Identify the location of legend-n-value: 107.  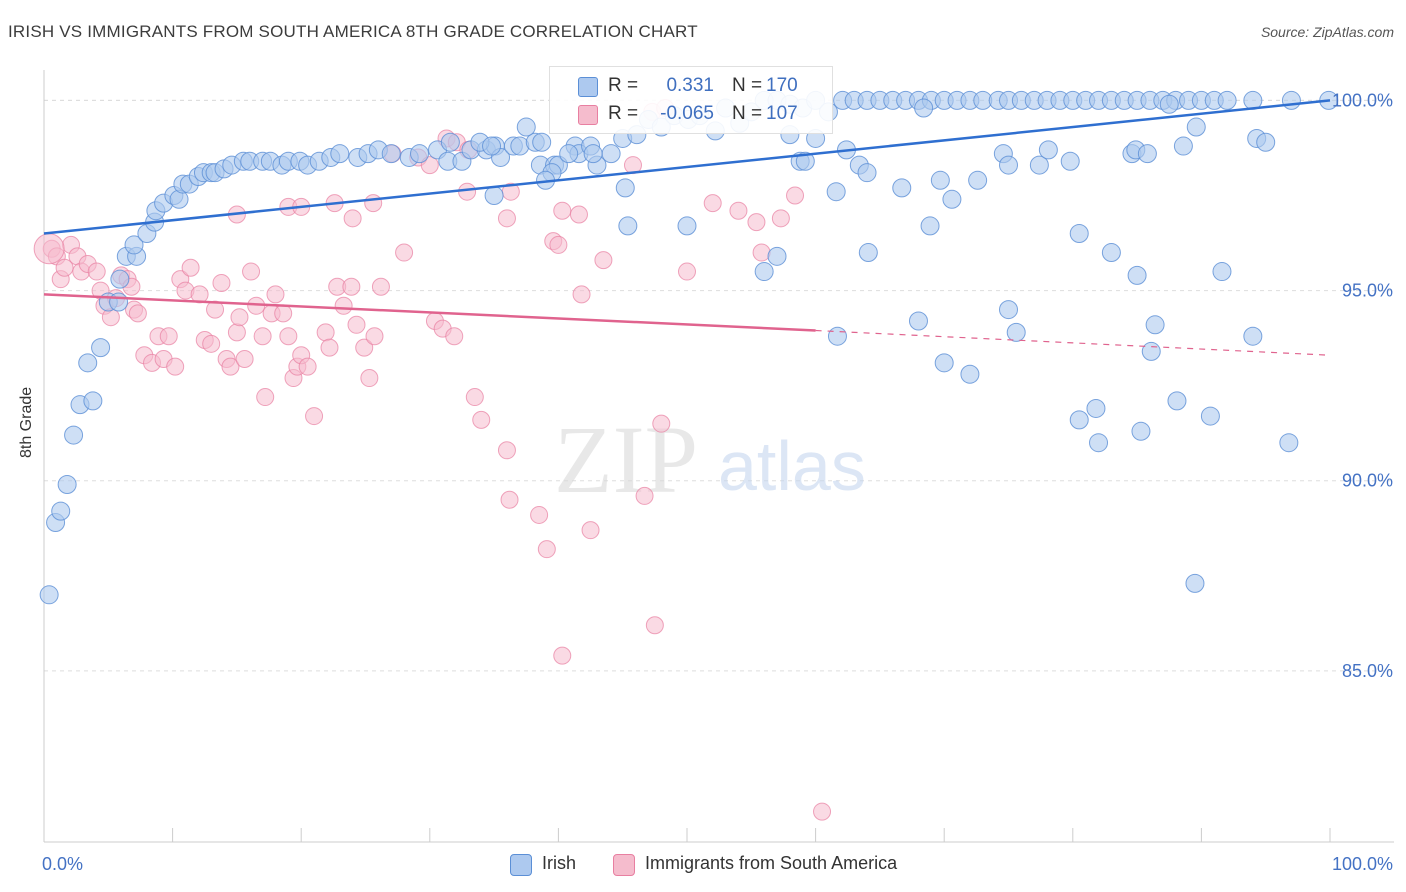
(782, 113).